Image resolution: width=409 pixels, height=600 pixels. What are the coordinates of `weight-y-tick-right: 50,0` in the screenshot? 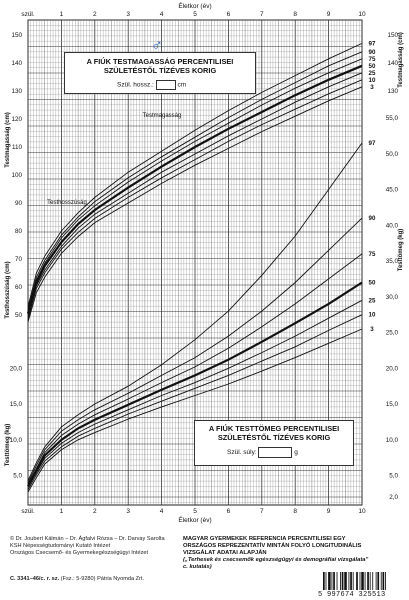 It's located at (392, 154).